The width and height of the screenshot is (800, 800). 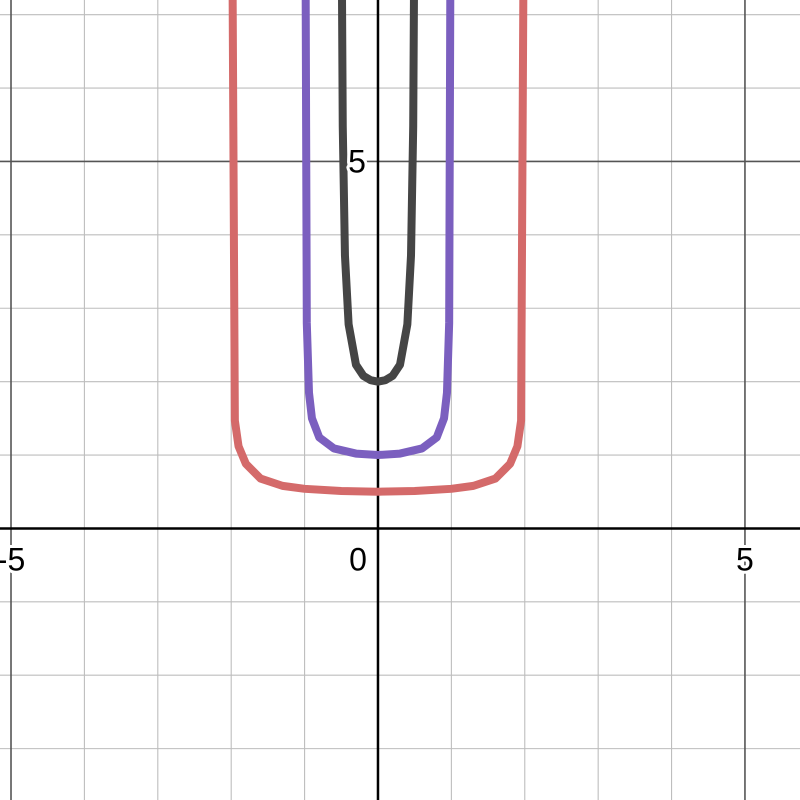 What do you see at coordinates (745, 559) in the screenshot?
I see `x-tick-label: 5` at bounding box center [745, 559].